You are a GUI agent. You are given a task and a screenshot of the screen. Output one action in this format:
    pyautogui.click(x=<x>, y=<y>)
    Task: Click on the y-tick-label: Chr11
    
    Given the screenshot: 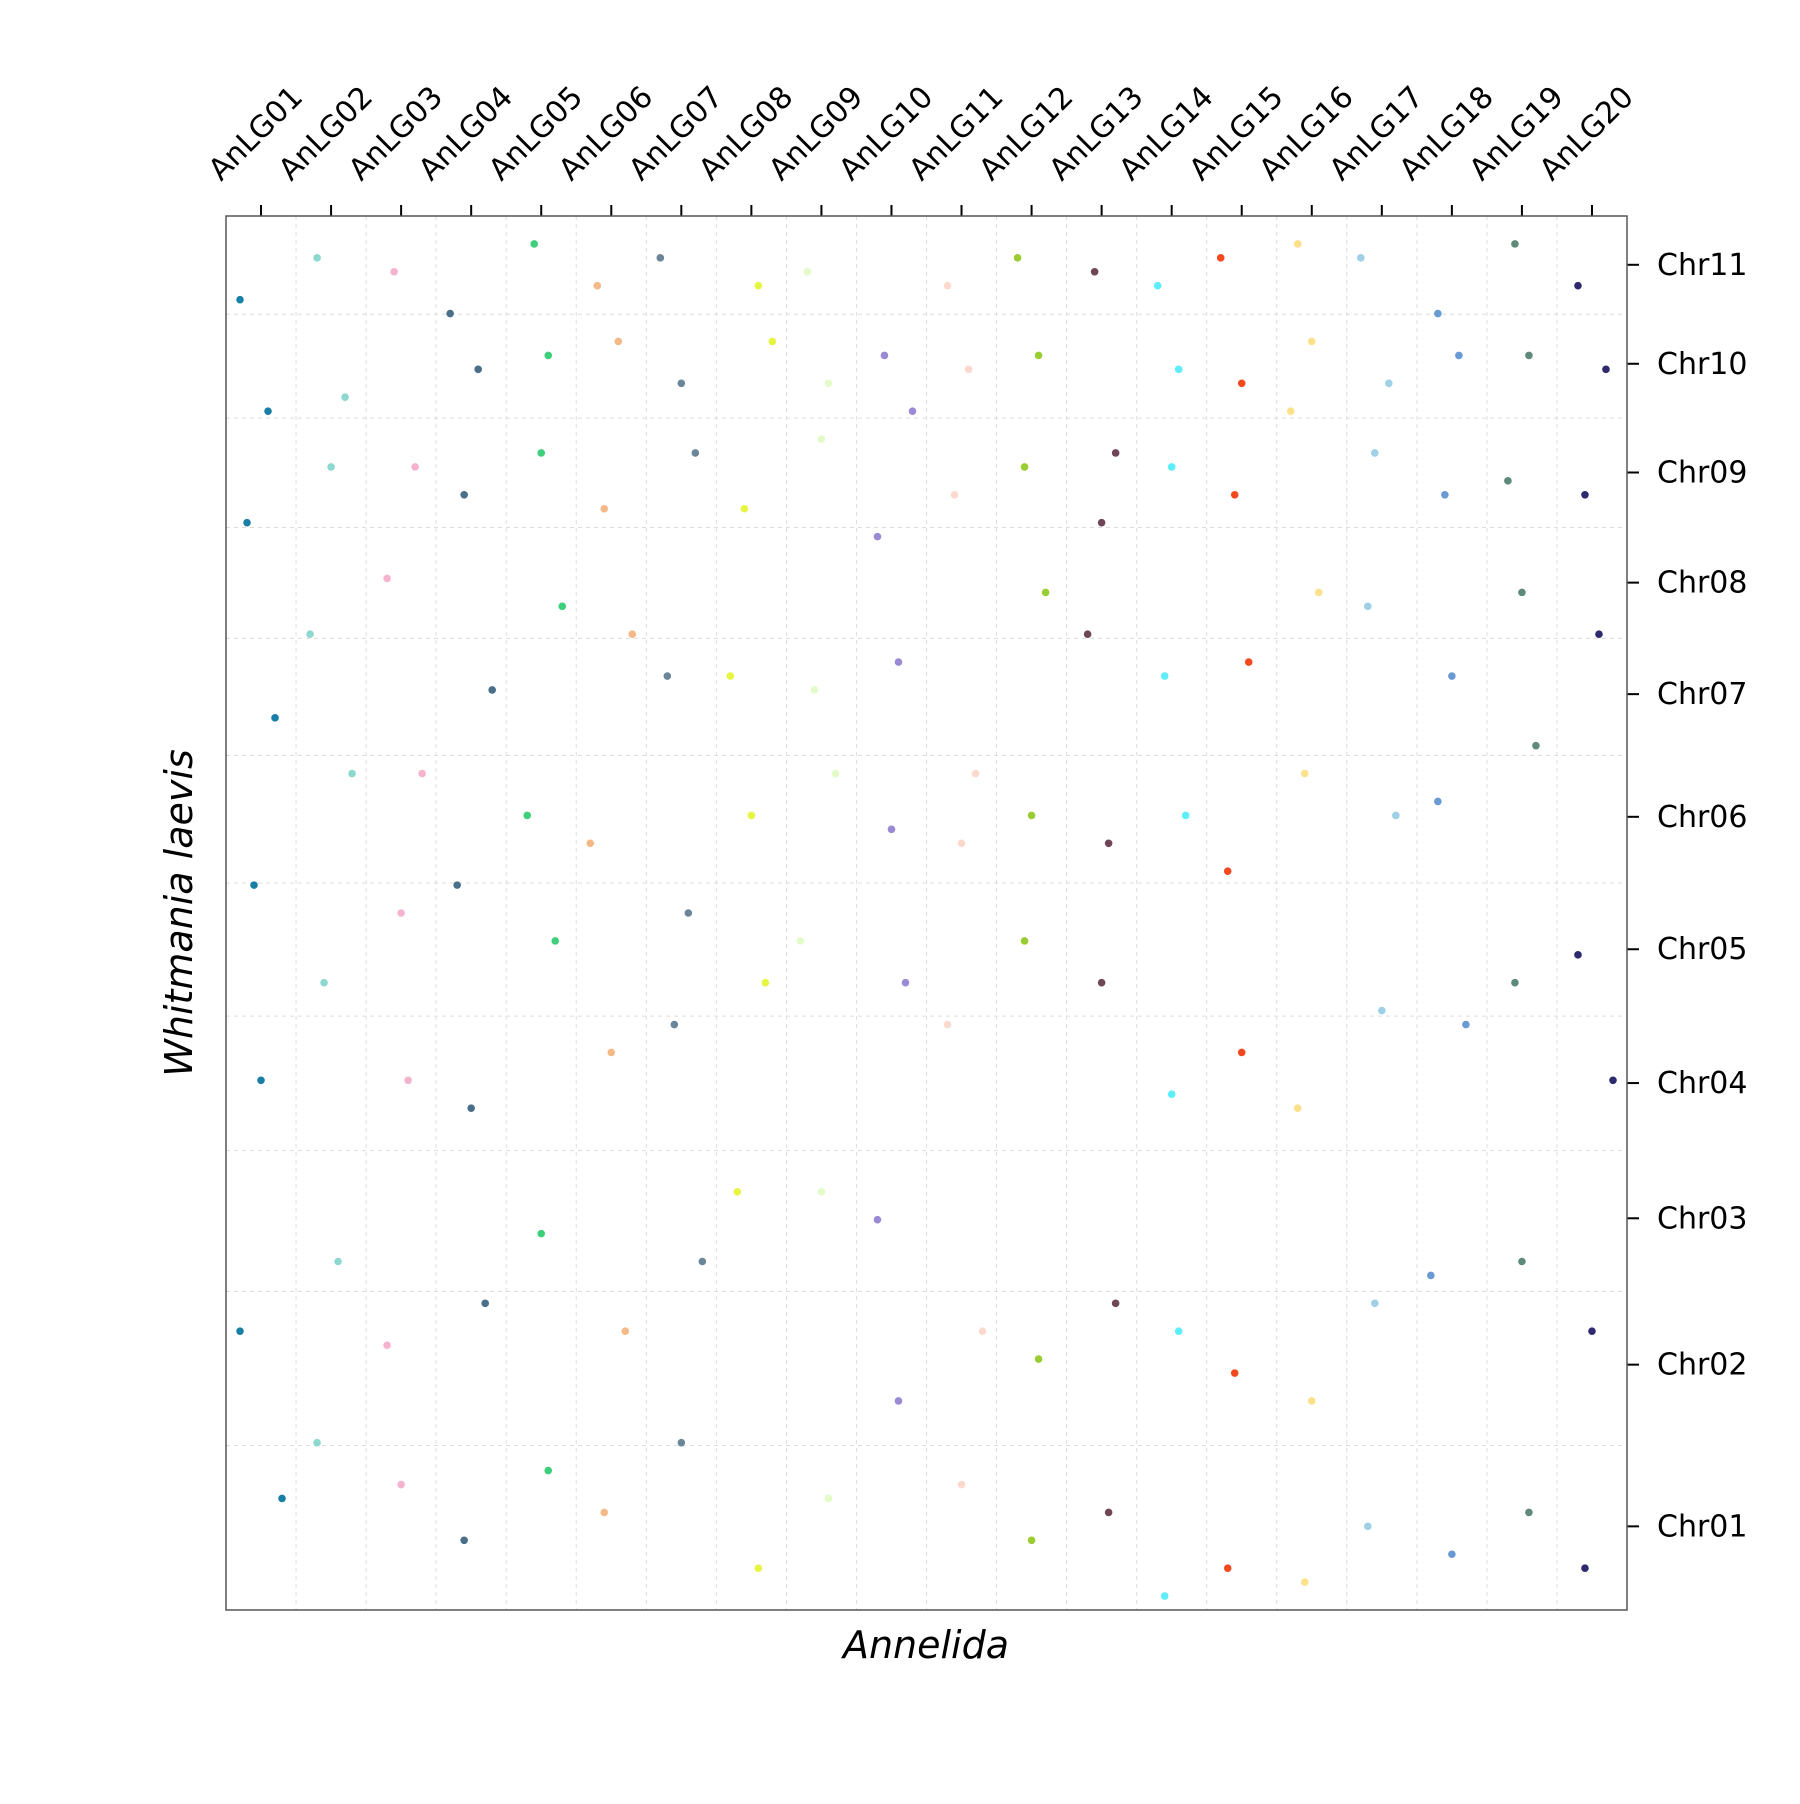 What is the action you would take?
    pyautogui.click(x=1702, y=265)
    